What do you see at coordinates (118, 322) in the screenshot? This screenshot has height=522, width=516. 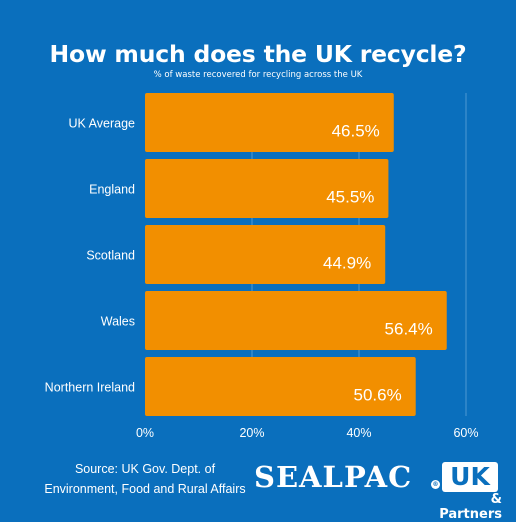 I see `category-label: Wales` at bounding box center [118, 322].